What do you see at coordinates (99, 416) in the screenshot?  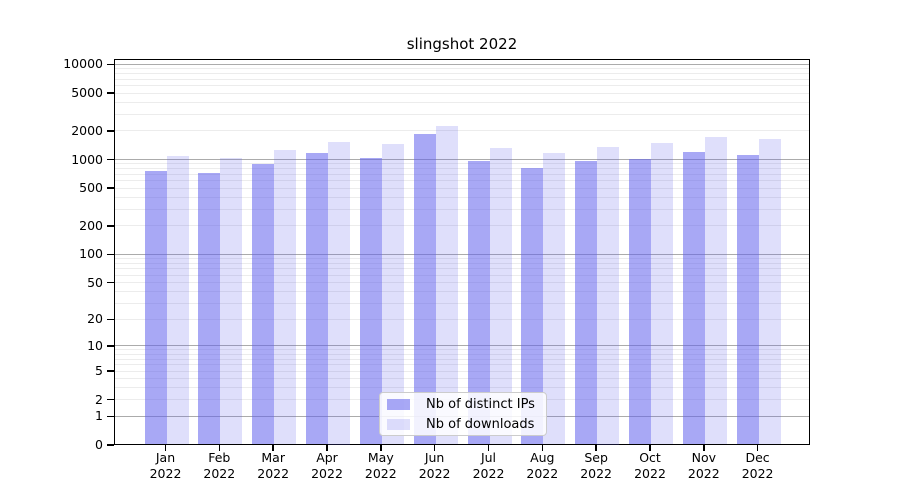 I see `y-tick-label: 1` at bounding box center [99, 416].